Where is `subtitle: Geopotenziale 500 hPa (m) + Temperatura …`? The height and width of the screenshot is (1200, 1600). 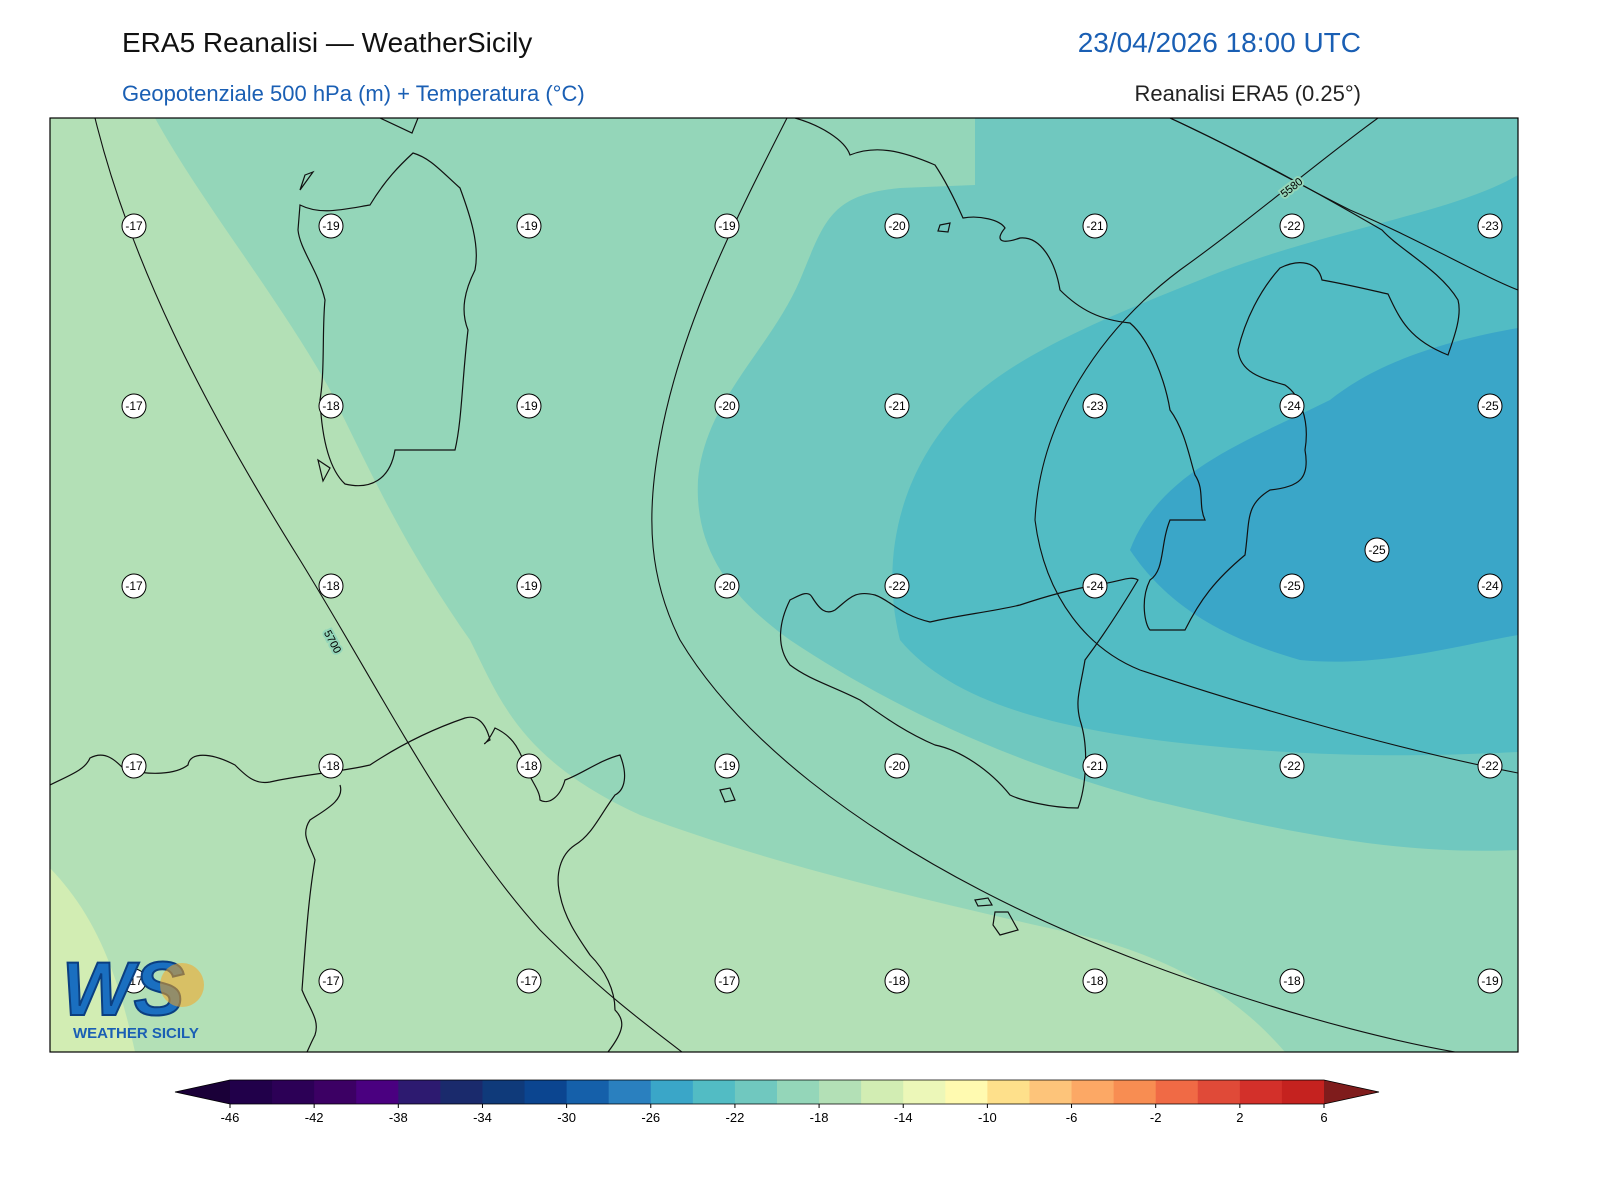 subtitle: Geopotenziale 500 hPa (m) + Temperatura … is located at coordinates (353, 93).